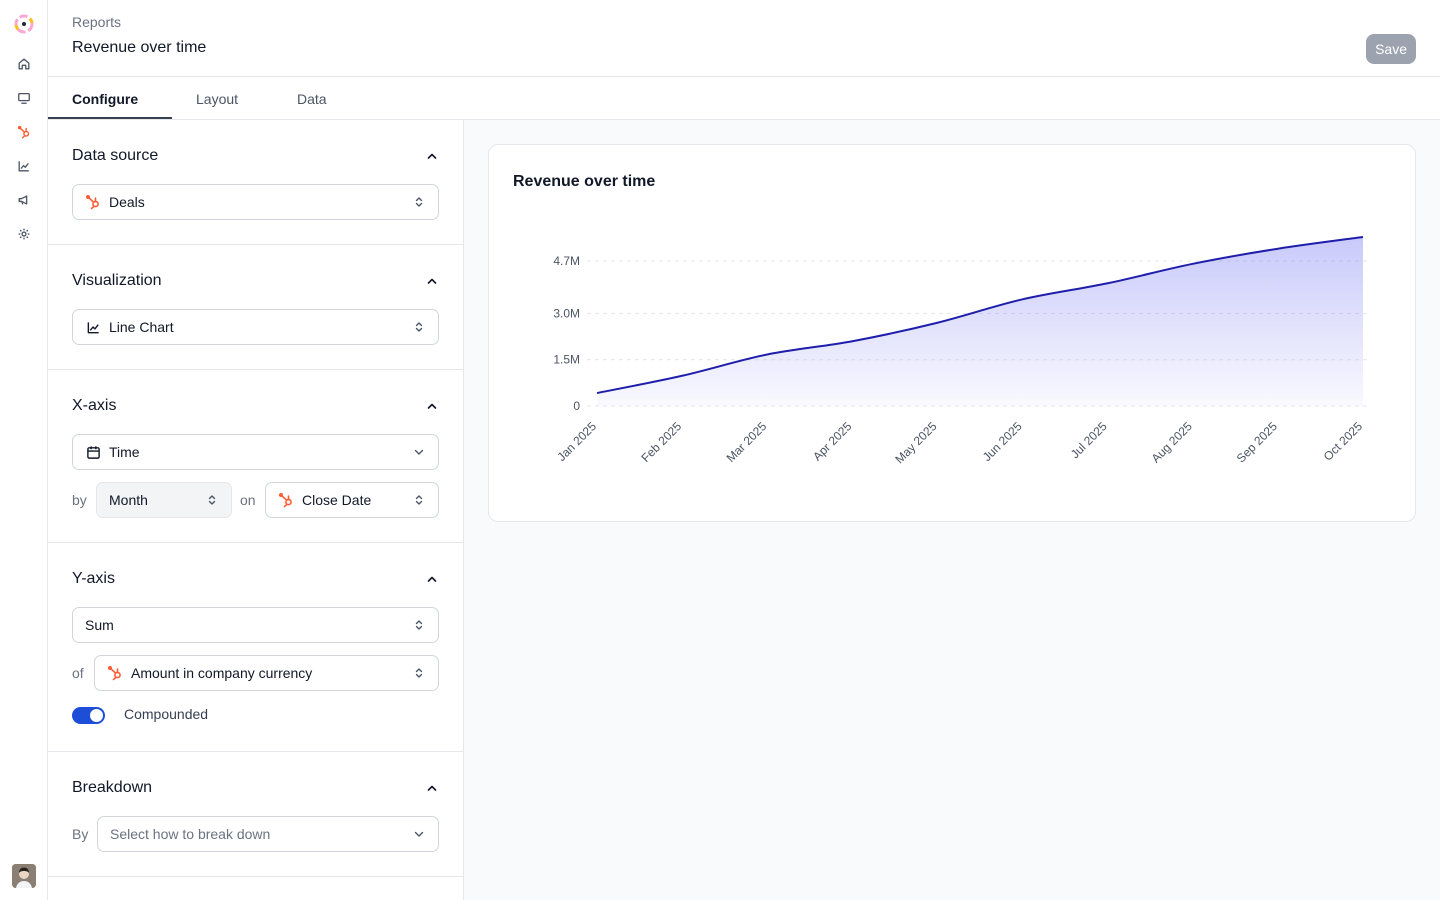 The width and height of the screenshot is (1440, 900). Describe the element at coordinates (1343, 441) in the screenshot. I see `x-tick-label: Oct 2025` at that location.